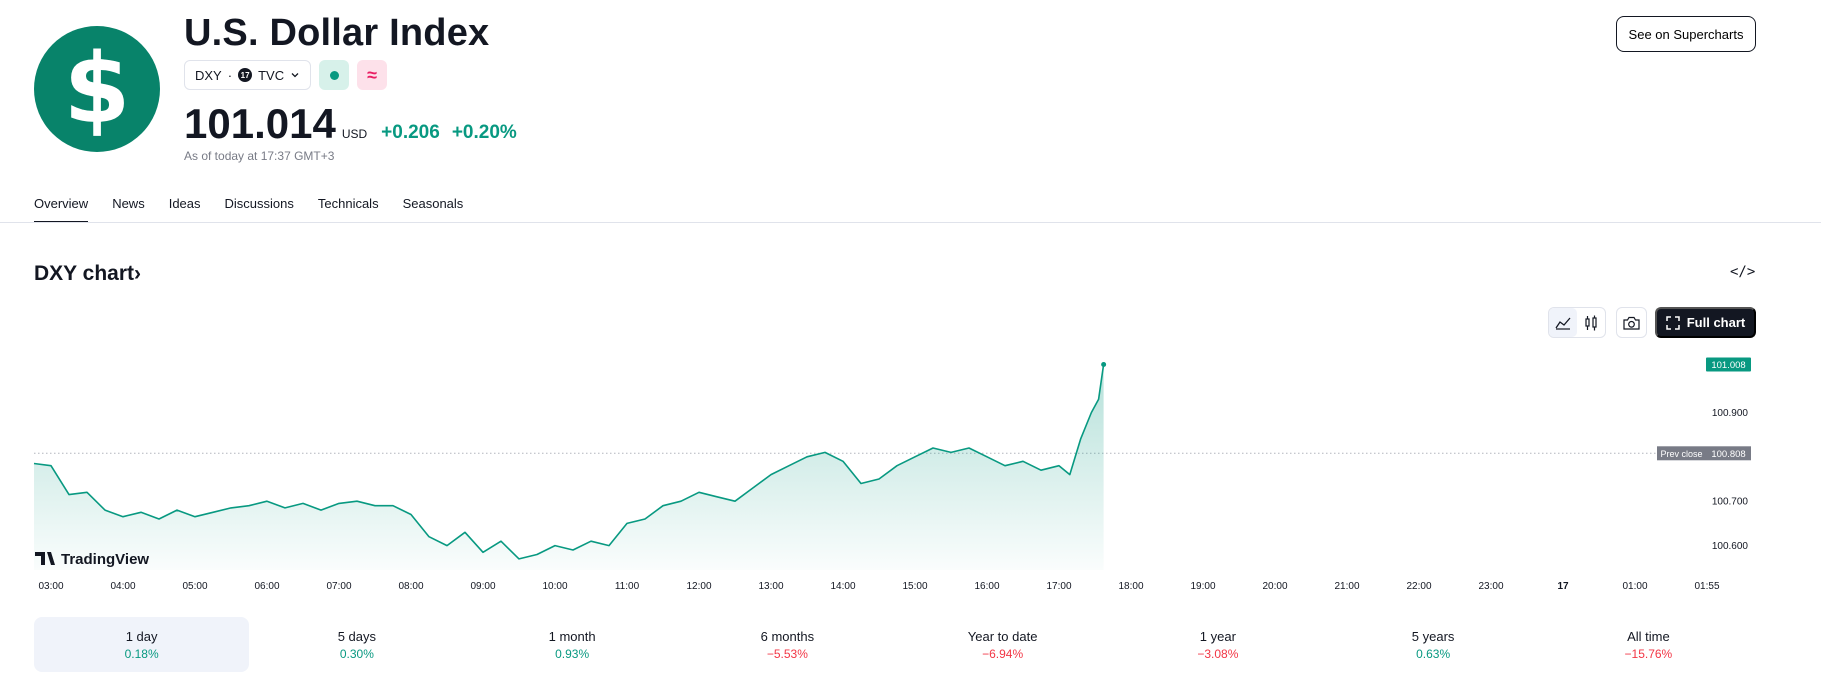 The width and height of the screenshot is (1821, 685). I want to click on x-tick-label: 13:00, so click(770, 586).